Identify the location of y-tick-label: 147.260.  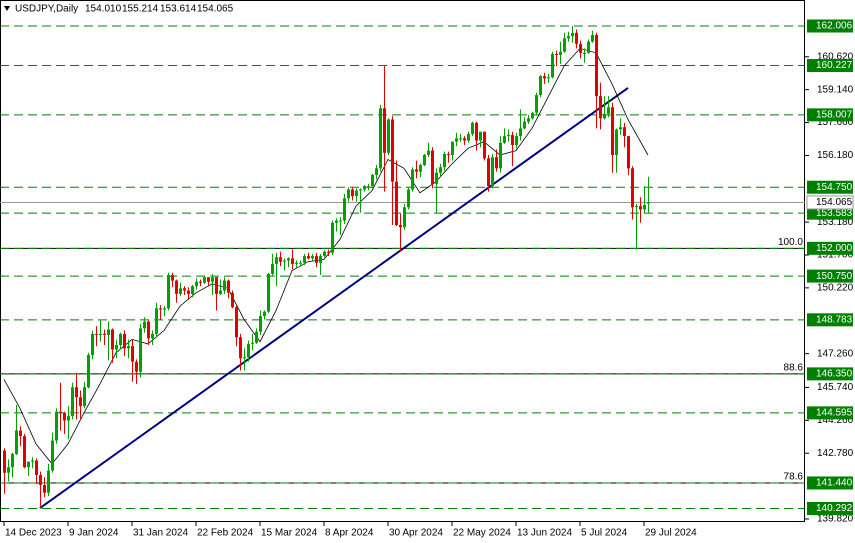
(835, 353).